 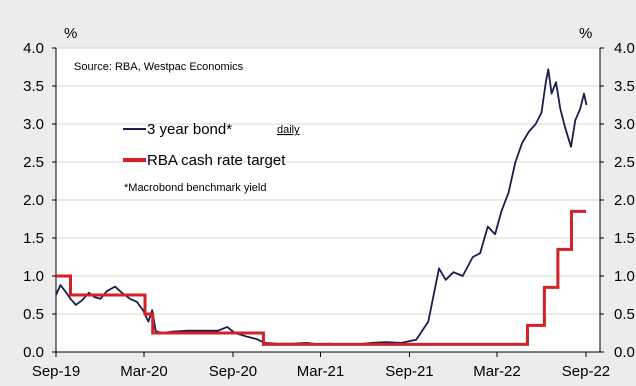 I want to click on x-tick-label: Sep-19, so click(x=56, y=371).